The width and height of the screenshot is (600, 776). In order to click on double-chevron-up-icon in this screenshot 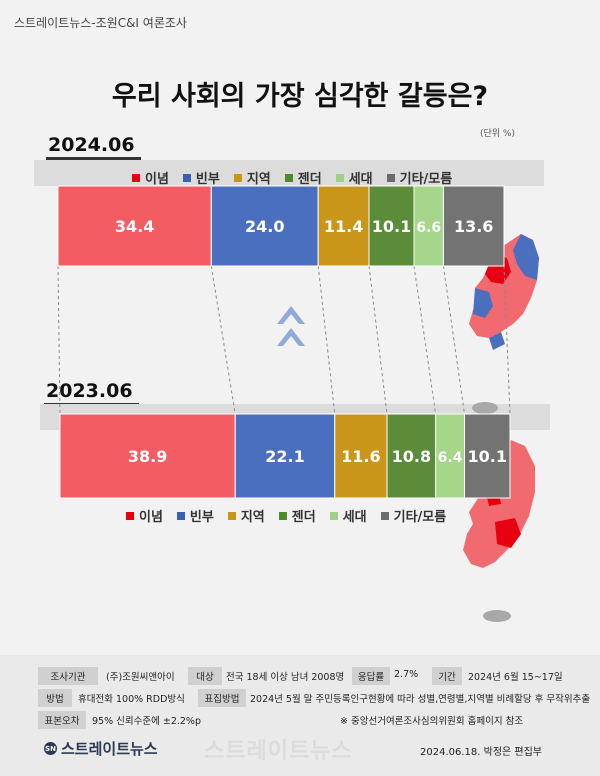, I will do `click(291, 326)`.